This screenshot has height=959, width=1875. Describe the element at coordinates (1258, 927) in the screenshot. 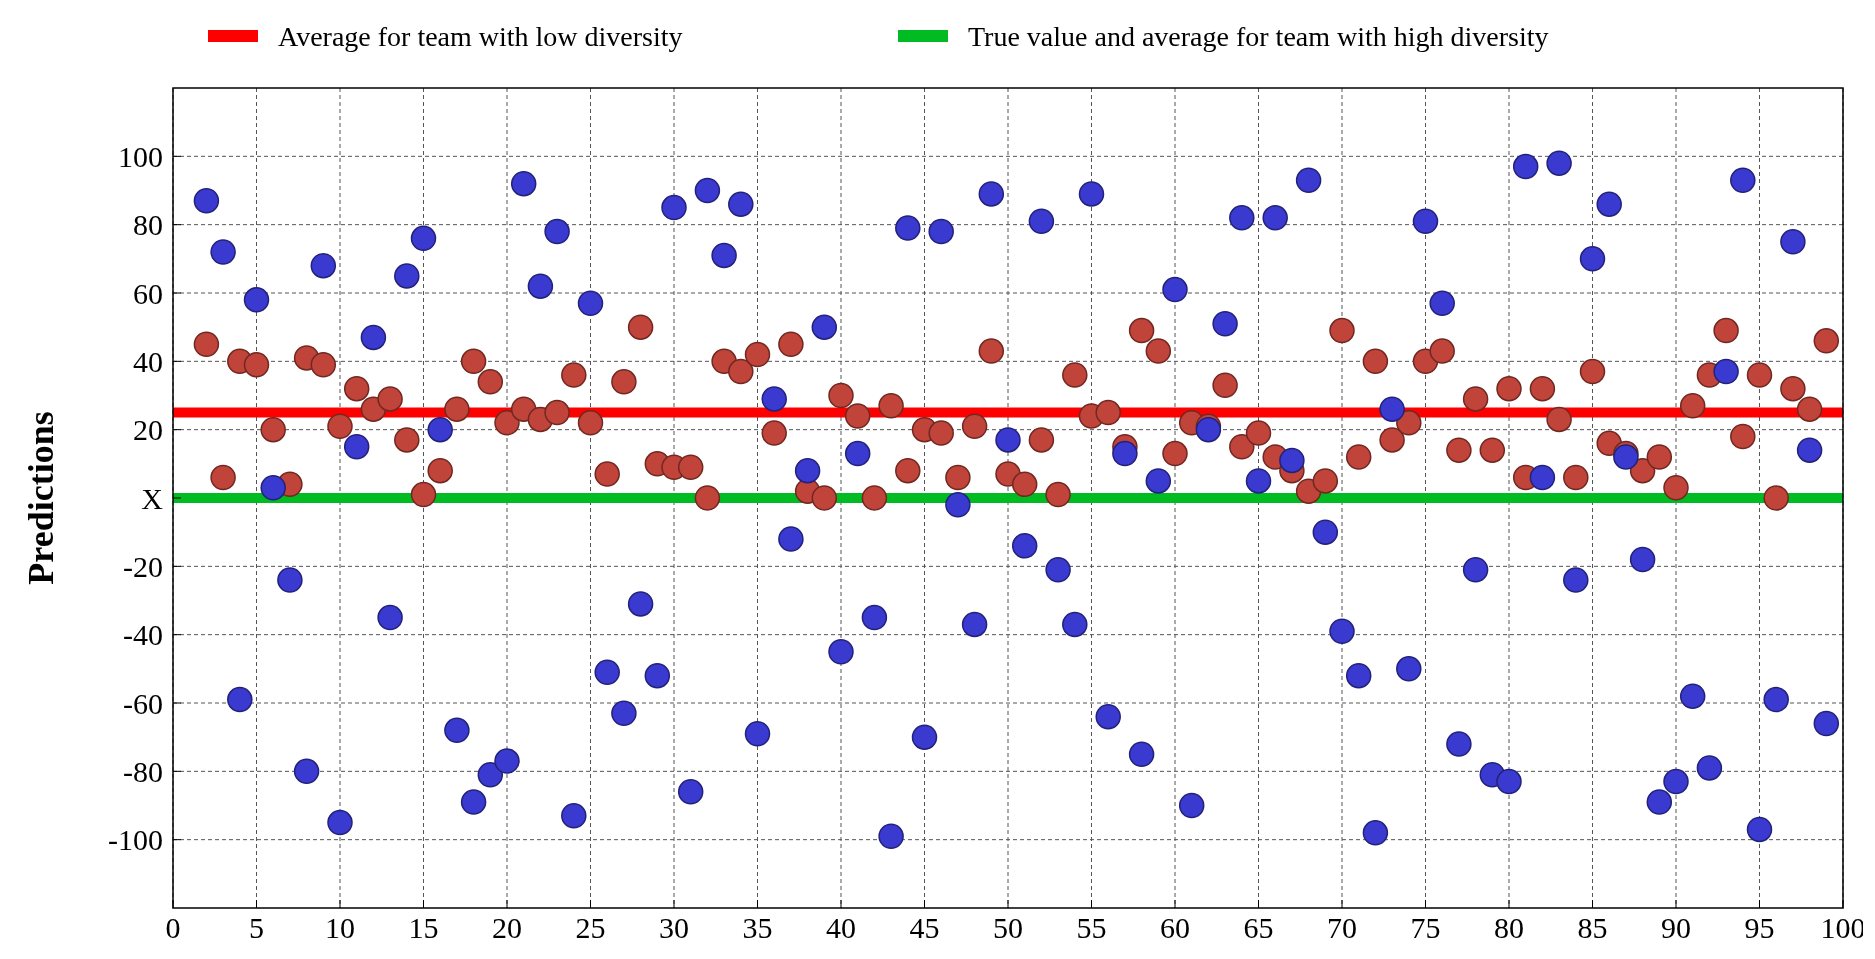

I see `x-tick-label: 65` at that location.